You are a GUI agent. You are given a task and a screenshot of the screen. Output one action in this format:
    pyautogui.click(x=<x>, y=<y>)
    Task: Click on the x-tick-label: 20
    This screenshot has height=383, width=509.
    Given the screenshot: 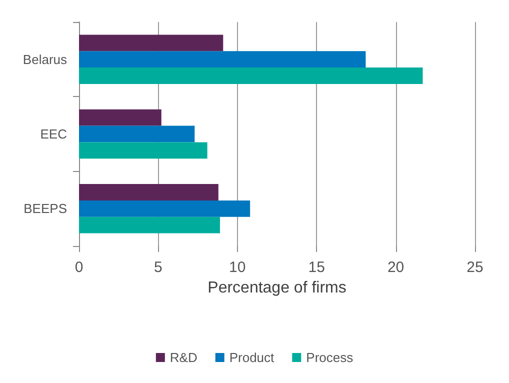 What is the action you would take?
    pyautogui.click(x=395, y=267)
    